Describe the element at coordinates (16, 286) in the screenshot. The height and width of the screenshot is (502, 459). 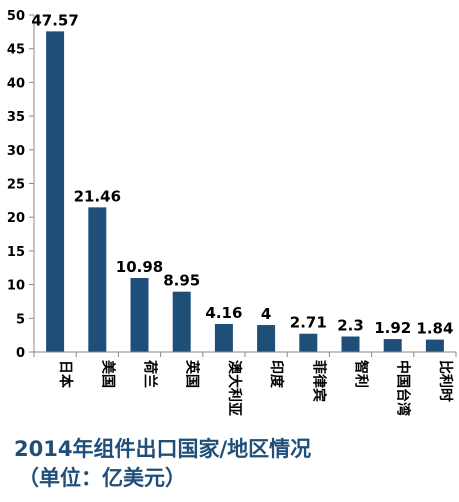
I see `y-tick-label: 10` at that location.